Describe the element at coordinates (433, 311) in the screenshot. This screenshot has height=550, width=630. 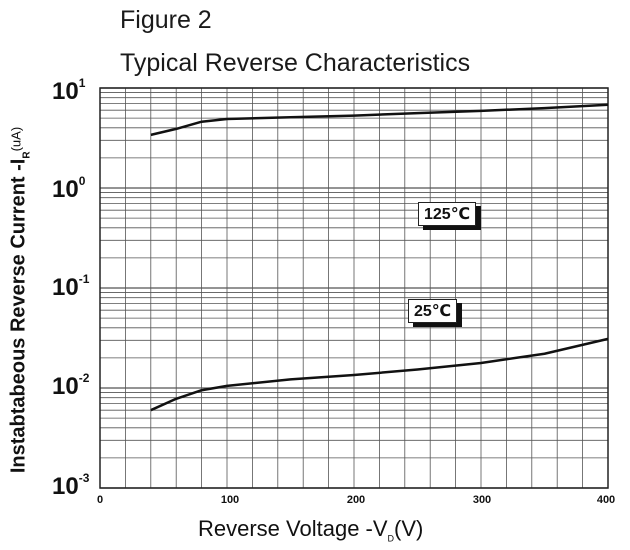
I see `annotation-25c: 25℃` at that location.